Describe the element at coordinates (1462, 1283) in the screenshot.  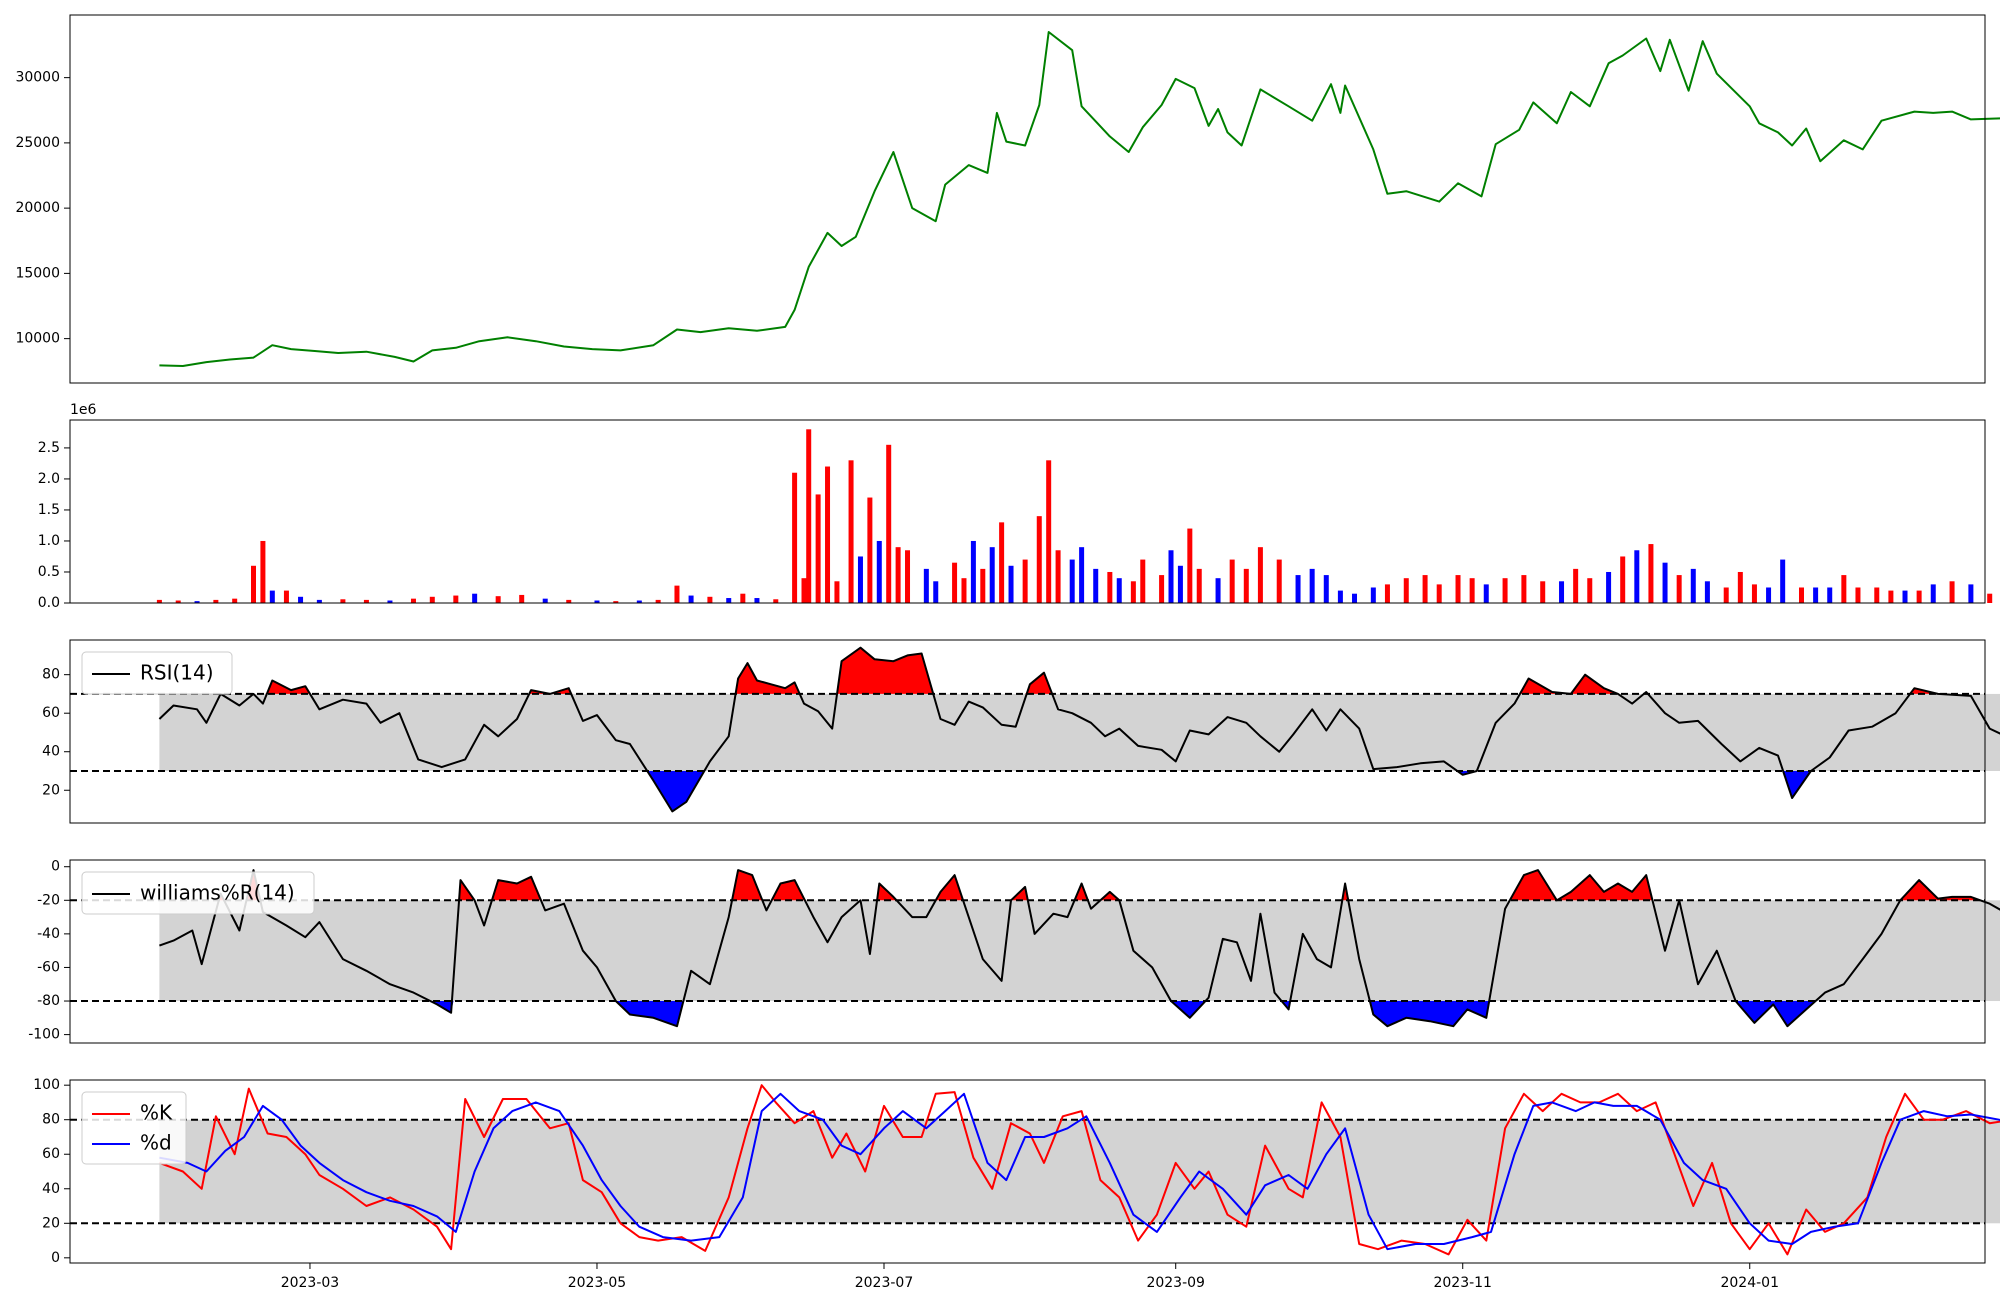
I see `x-tick-label: 2023-11` at that location.